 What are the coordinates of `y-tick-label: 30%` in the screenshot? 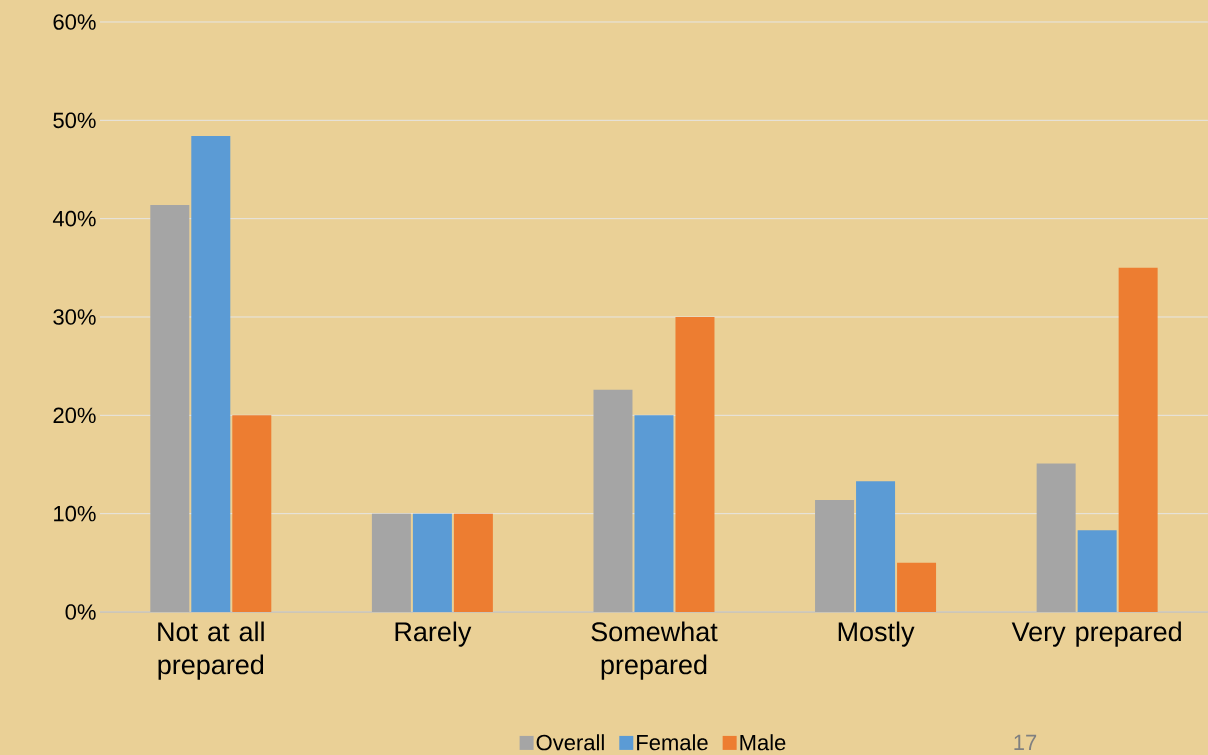 It's located at (74, 317).